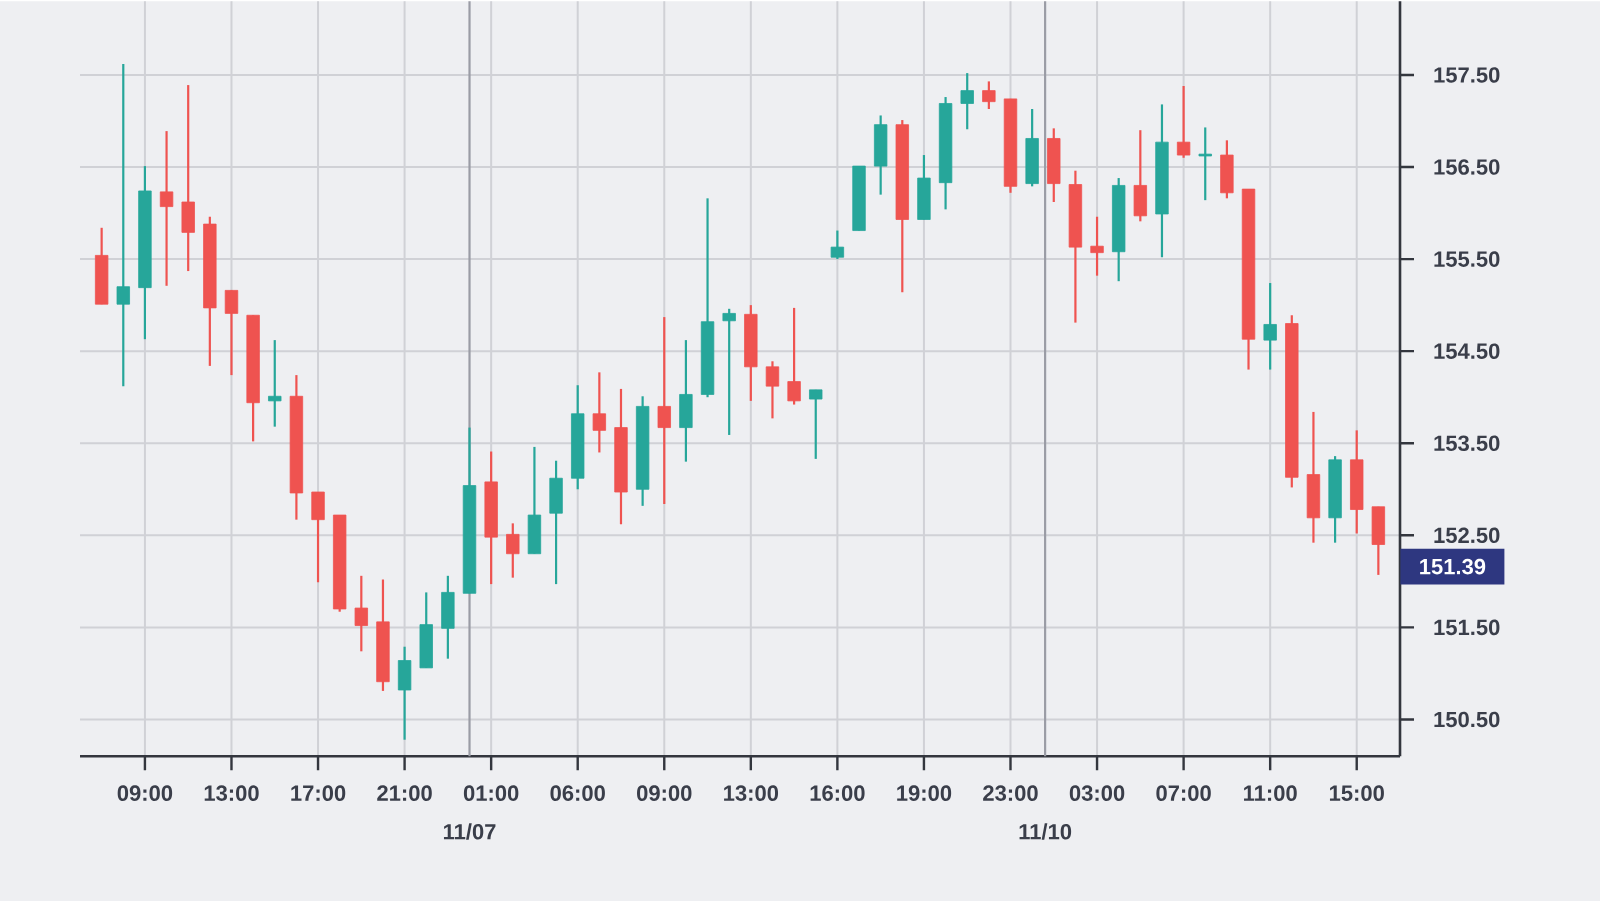 Image resolution: width=1600 pixels, height=901 pixels. Describe the element at coordinates (318, 793) in the screenshot. I see `x-tick-label: 17:00` at that location.